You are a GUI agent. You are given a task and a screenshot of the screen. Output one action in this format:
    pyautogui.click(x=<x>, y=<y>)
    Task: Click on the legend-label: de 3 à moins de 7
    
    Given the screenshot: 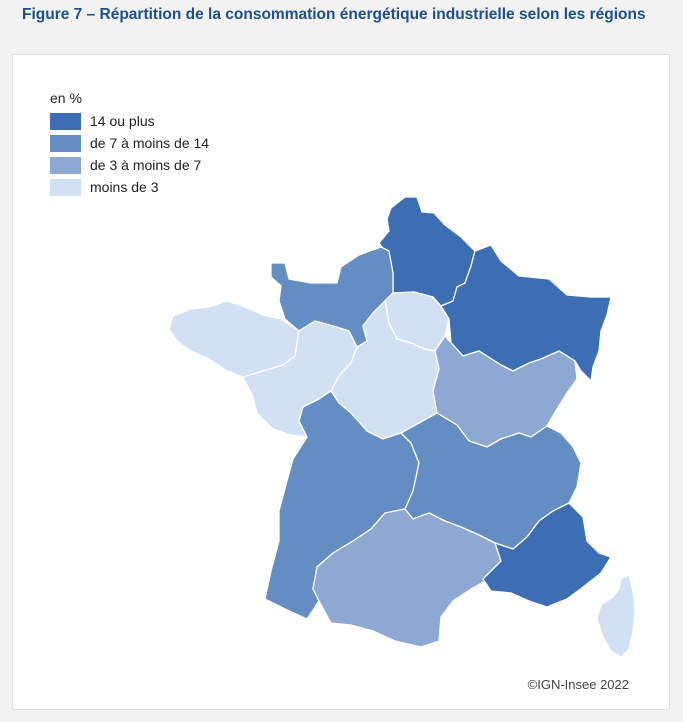 What is the action you would take?
    pyautogui.click(x=146, y=165)
    